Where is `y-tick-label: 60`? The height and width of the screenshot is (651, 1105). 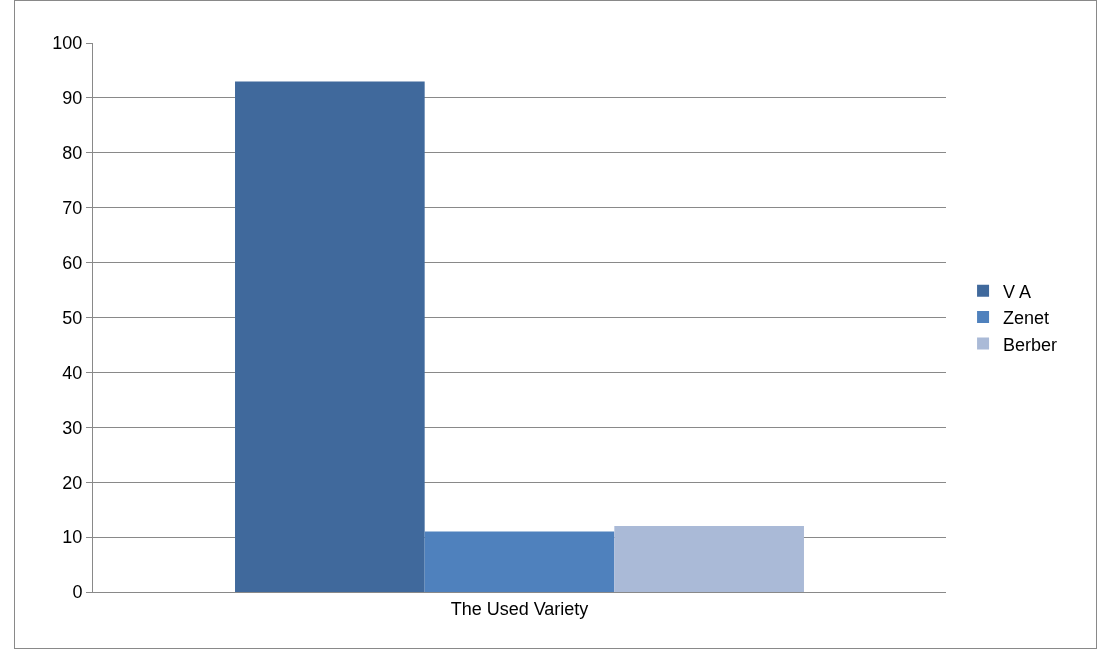
y-tick-label: 60 is located at coordinates (72, 262).